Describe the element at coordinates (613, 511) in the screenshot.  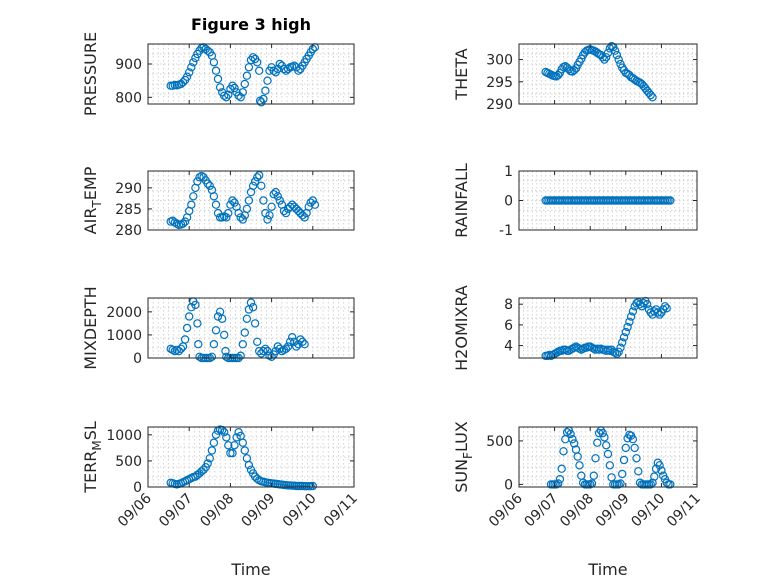
I see `x-tick-label: 09/09` at that location.